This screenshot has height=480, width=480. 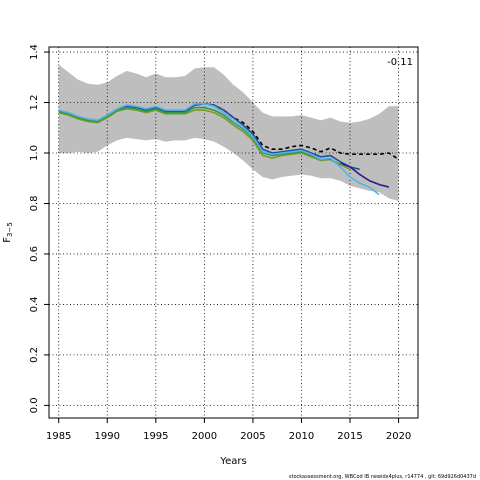 I want to click on y-axis-title-main: F, so click(x=7, y=240).